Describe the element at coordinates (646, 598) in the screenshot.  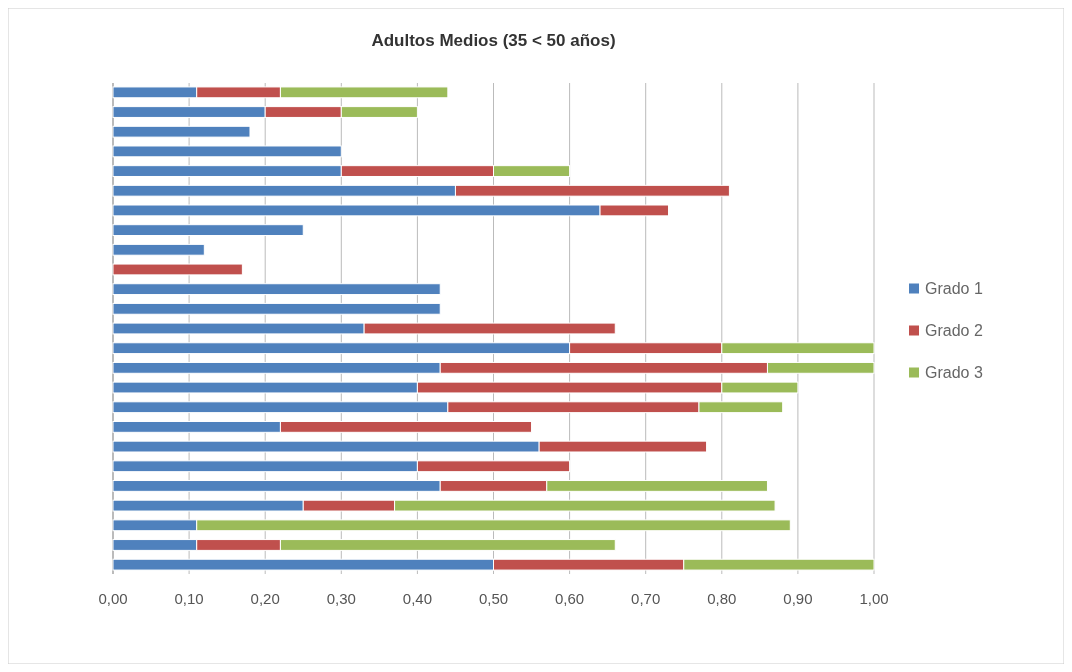
I see `x-tick-label: 0,70` at that location.